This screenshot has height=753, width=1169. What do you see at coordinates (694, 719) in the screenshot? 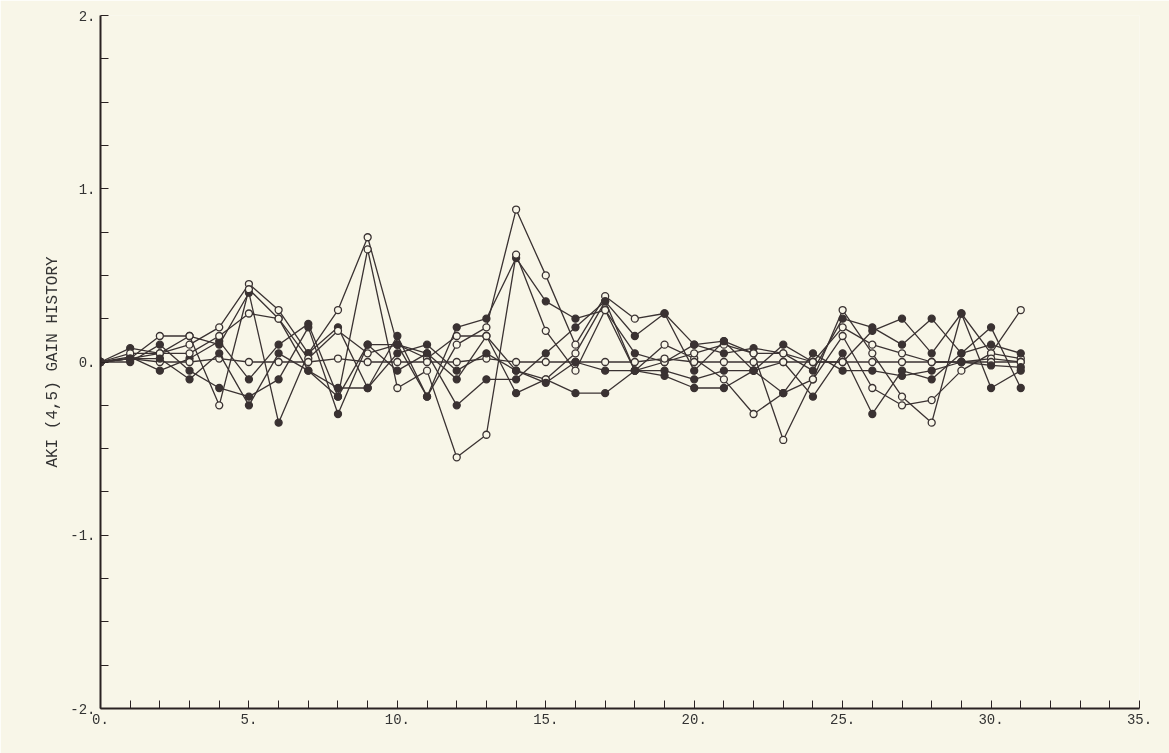
I see `x-tick-label: 20.` at bounding box center [694, 719].